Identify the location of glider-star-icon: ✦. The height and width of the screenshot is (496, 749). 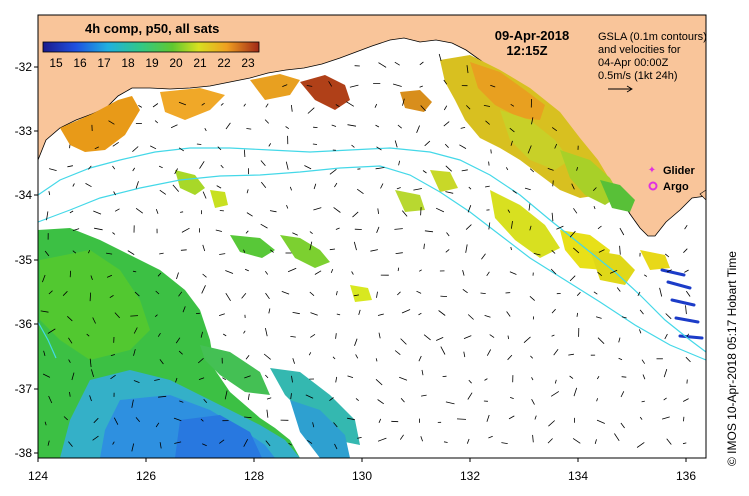
(652, 170).